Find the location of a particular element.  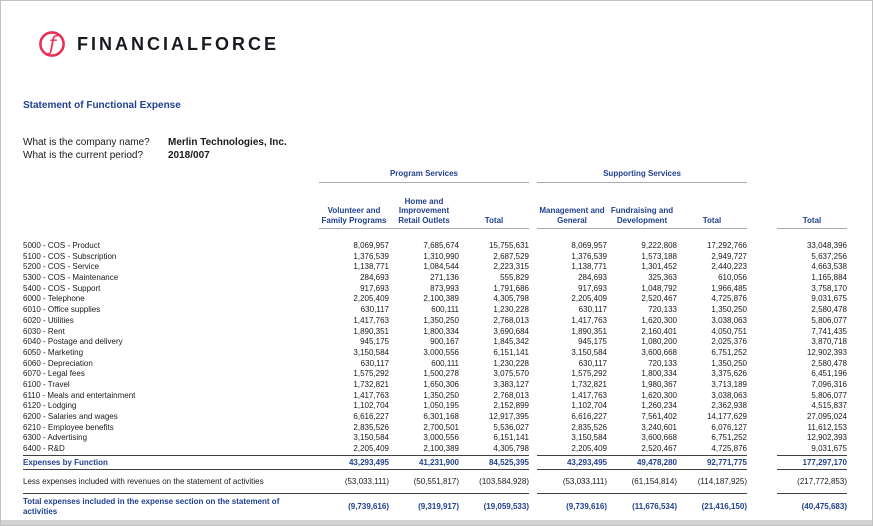

row-value: 2,700,501 is located at coordinates (441, 427).